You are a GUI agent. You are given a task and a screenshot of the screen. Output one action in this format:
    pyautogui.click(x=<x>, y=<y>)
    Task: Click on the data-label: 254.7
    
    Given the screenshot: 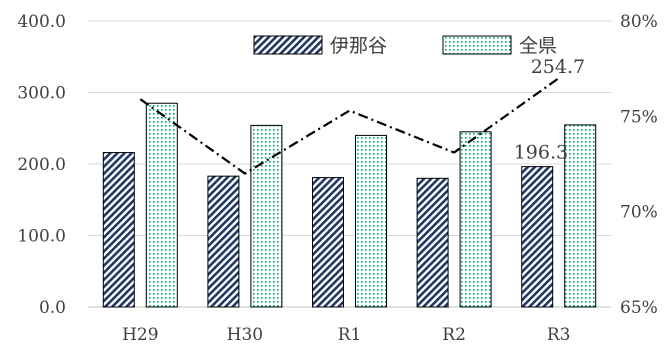 What is the action you would take?
    pyautogui.click(x=558, y=67)
    